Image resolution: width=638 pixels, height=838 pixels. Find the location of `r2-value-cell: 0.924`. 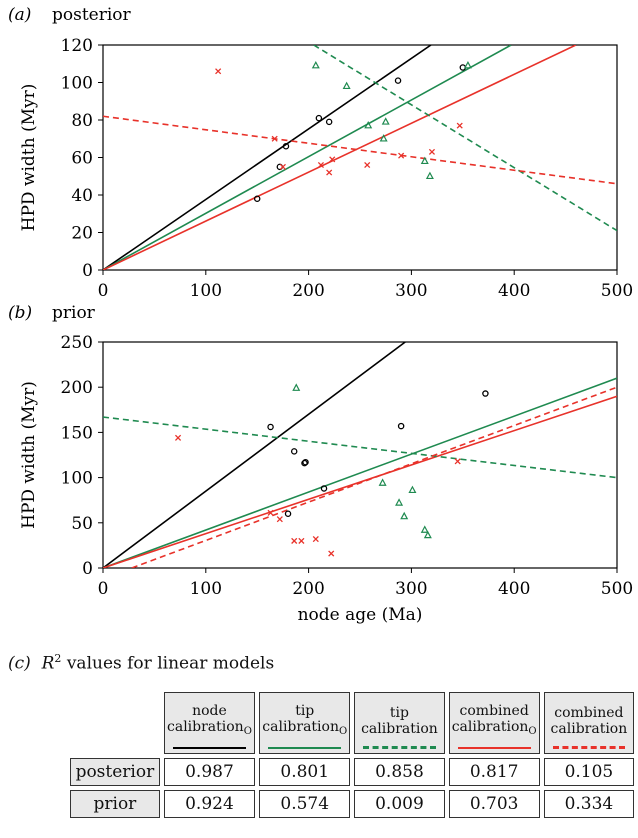

r2-value-cell: 0.924 is located at coordinates (209, 804).